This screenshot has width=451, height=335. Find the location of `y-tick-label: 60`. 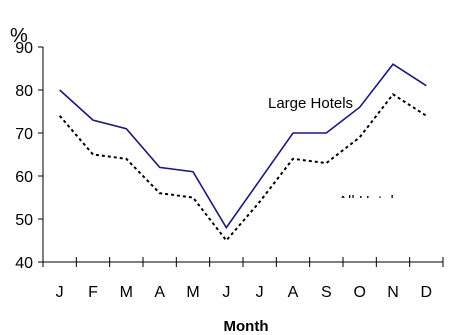

y-tick-label: 60 is located at coordinates (24, 177).